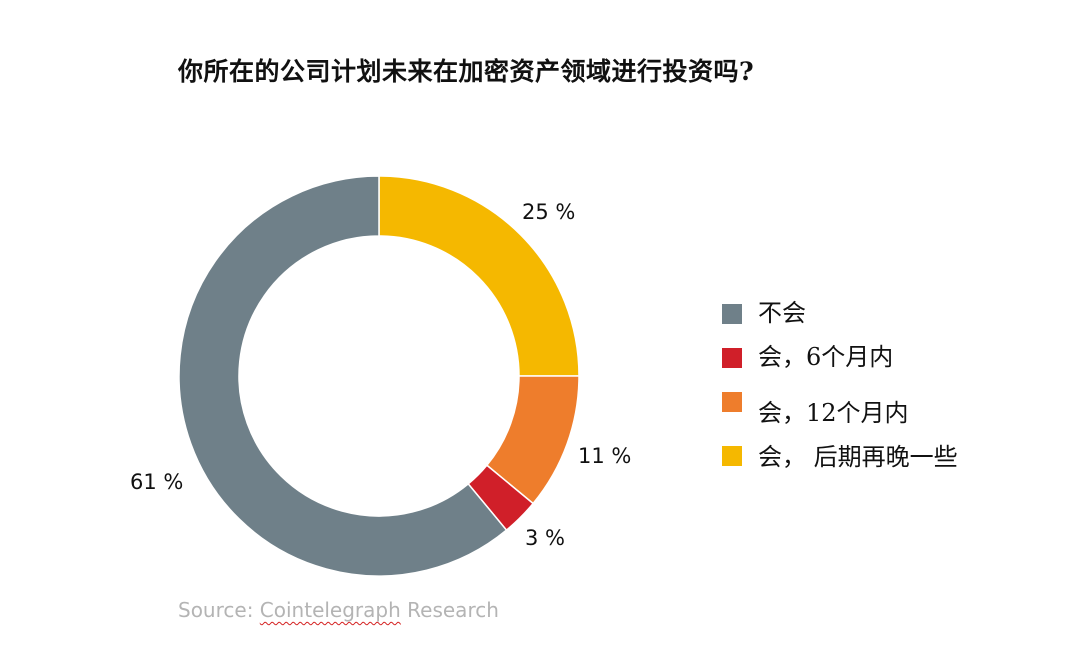 The height and width of the screenshot is (660, 1068). I want to click on source-suffix: Research, so click(449, 610).